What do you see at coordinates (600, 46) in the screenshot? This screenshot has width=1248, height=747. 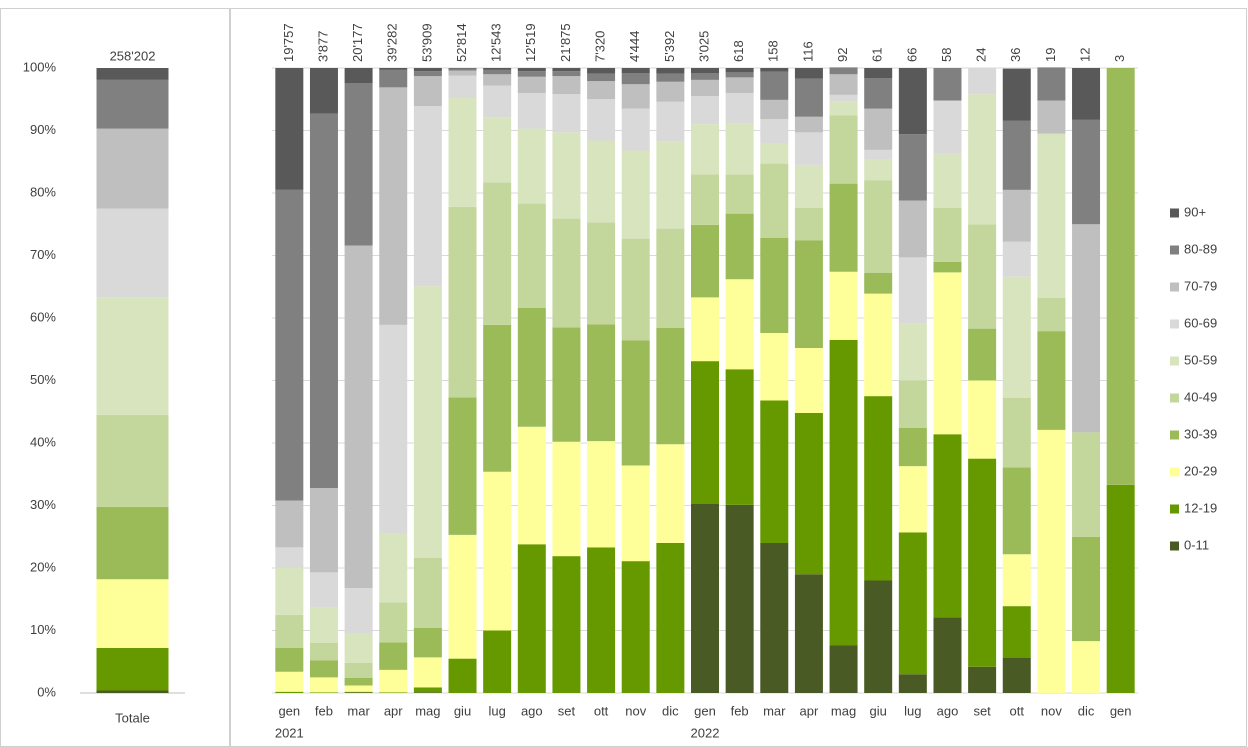 I see `total-label: 7'320` at bounding box center [600, 46].